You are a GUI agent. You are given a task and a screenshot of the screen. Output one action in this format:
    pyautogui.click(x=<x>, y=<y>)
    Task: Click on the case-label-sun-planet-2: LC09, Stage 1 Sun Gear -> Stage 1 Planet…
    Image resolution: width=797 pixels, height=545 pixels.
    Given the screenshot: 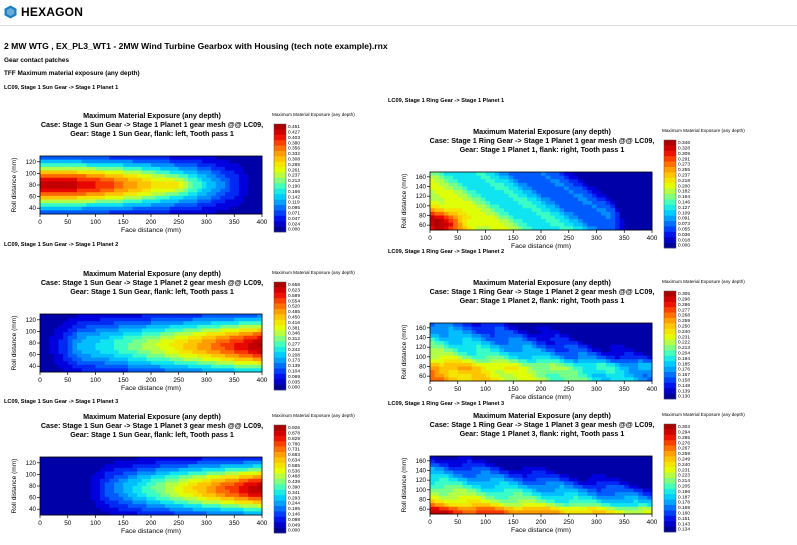 What is the action you would take?
    pyautogui.click(x=61, y=245)
    